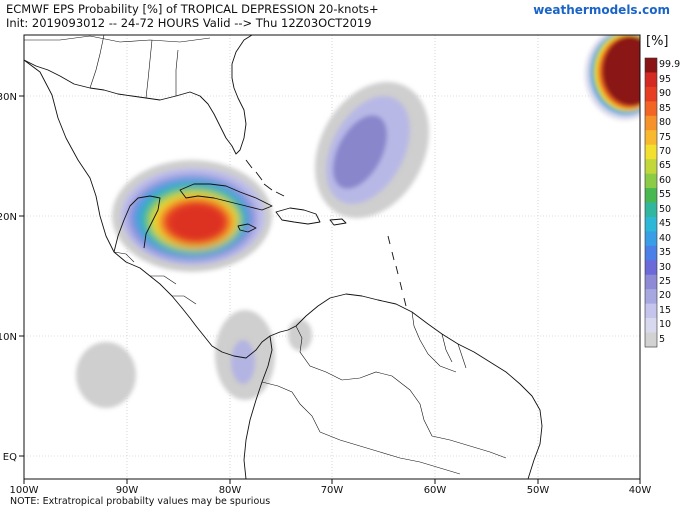 This screenshot has height=510, width=680. I want to click on lon-label-70w: 70W, so click(332, 490).